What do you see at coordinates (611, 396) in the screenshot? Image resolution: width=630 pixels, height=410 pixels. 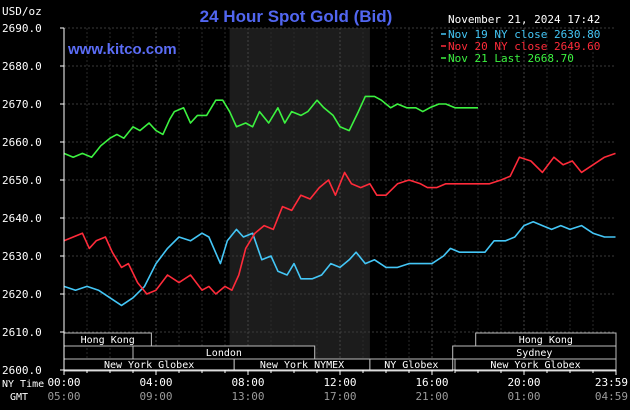 I see `x-tick-label-gmt: 04:59` at bounding box center [611, 396].